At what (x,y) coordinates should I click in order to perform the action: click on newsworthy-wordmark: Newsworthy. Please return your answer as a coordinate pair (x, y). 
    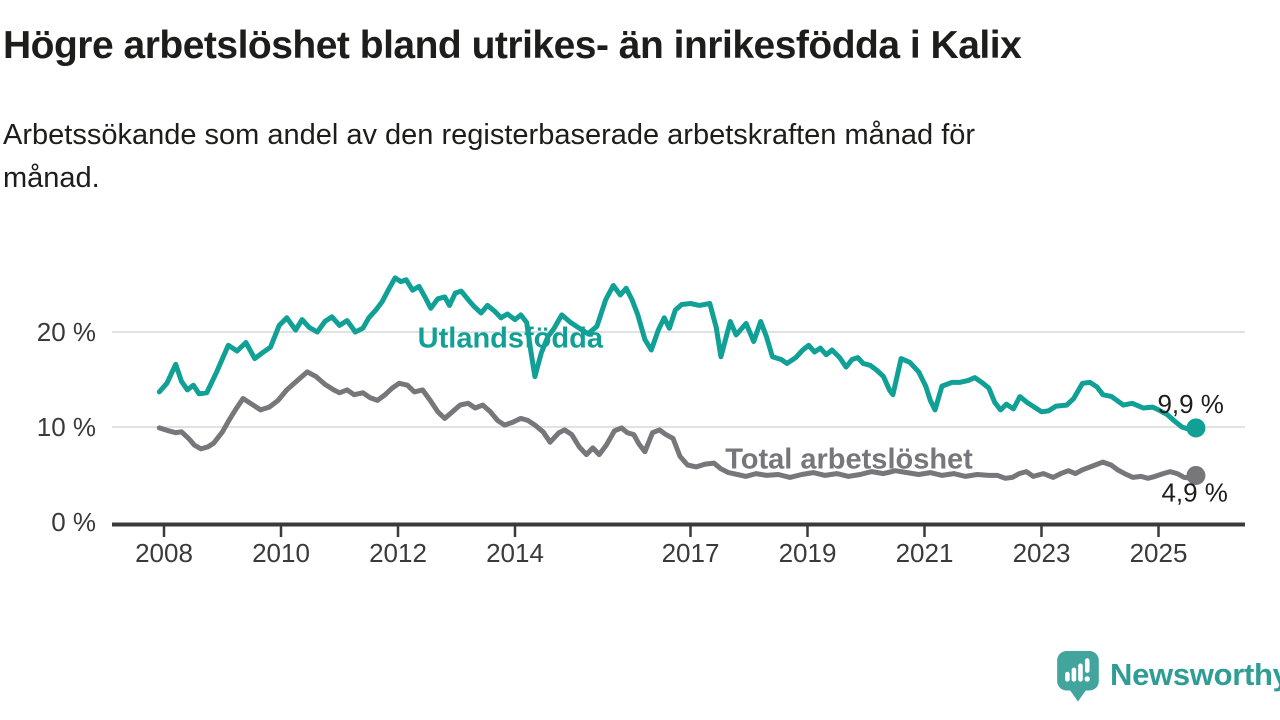
    Looking at the image, I should click on (1195, 674).